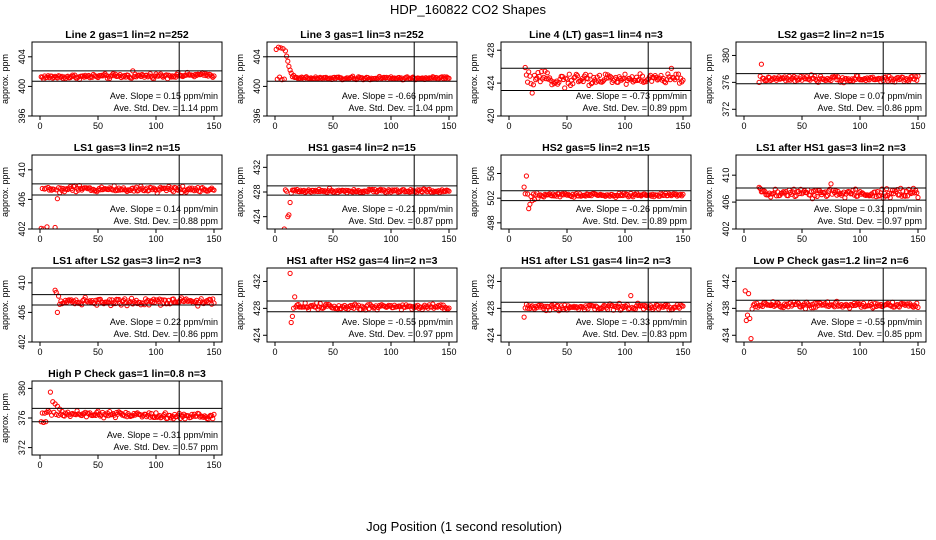  Describe the element at coordinates (726, 281) in the screenshot. I see `y-tick-label: 442` at that location.